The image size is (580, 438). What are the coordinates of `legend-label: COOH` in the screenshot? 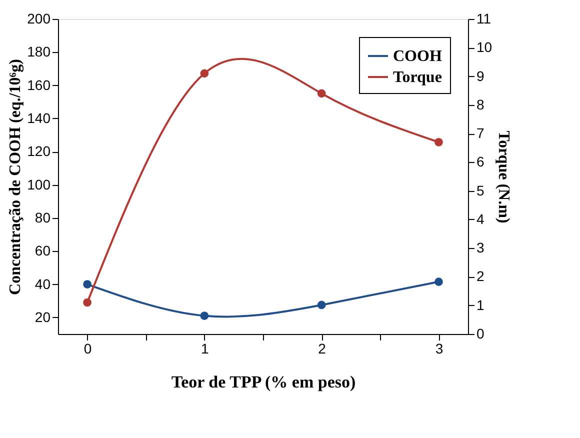 It's located at (417, 56).